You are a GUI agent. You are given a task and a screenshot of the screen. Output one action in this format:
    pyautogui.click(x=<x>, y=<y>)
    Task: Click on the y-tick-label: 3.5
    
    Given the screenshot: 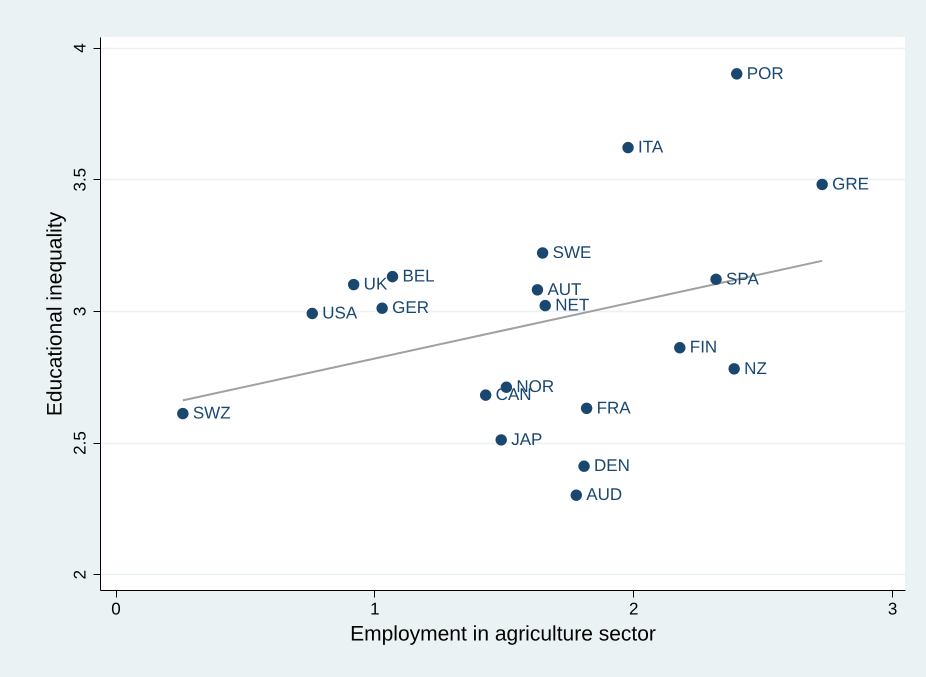 What is the action you would take?
    pyautogui.click(x=80, y=180)
    